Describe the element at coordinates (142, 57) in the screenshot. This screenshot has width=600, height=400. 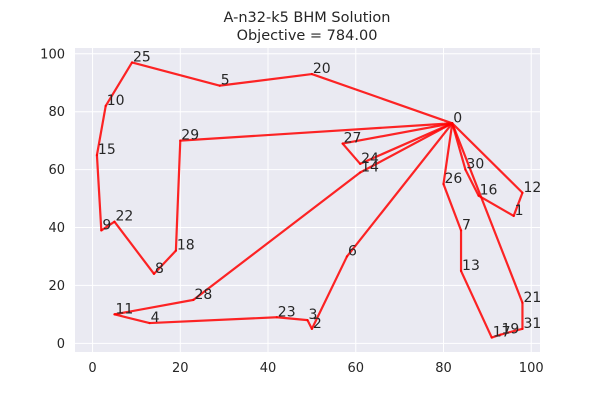
I see `node-label: 25` at that location.